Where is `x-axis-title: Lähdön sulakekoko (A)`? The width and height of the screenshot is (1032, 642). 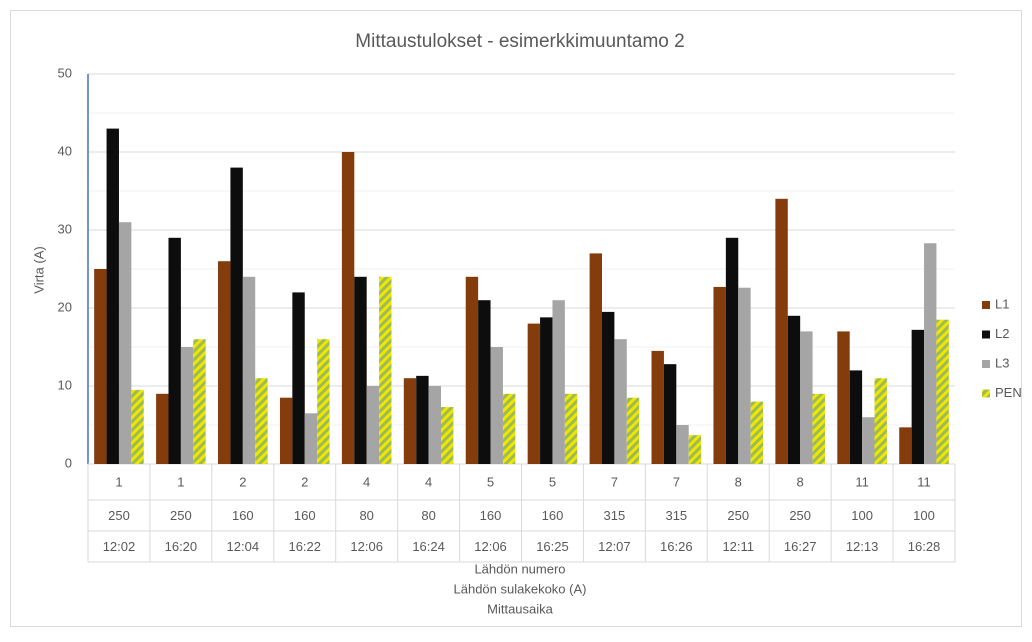
x-axis-title: Lähdön sulakekoko (A) is located at coordinates (520, 588).